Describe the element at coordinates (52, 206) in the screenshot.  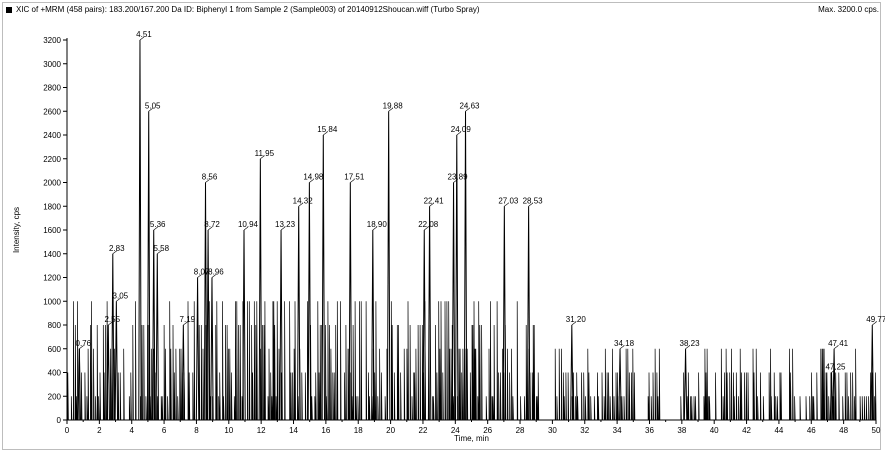
I see `y-tick-label: 1800` at that location.